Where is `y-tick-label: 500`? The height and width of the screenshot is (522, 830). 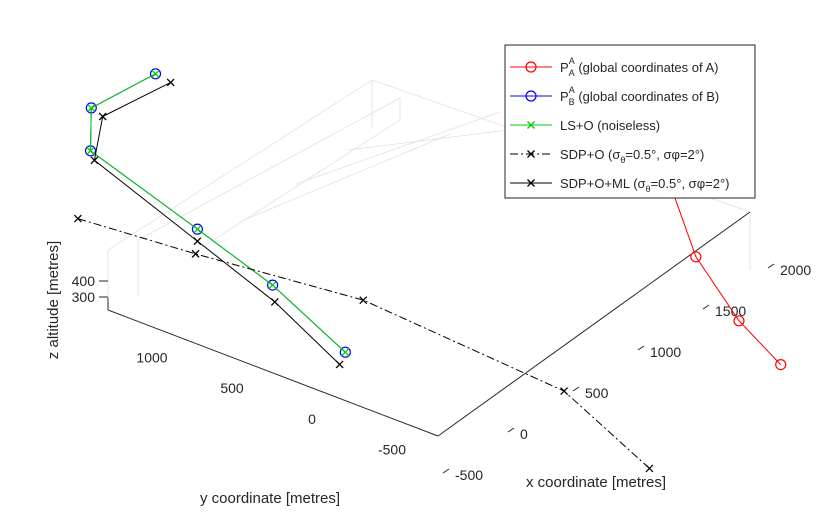
y-tick-label: 500 is located at coordinates (232, 388).